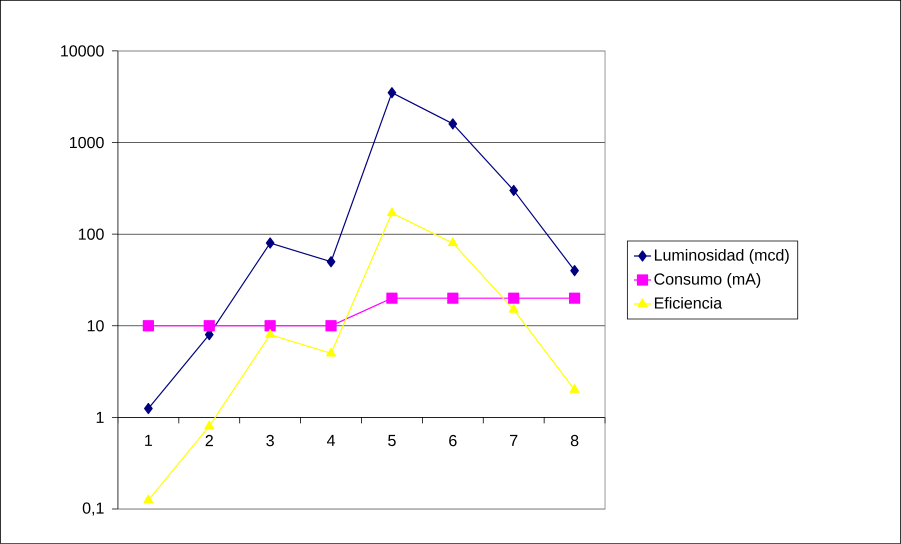 The image size is (901, 544). I want to click on x-tick-label: 3, so click(270, 440).